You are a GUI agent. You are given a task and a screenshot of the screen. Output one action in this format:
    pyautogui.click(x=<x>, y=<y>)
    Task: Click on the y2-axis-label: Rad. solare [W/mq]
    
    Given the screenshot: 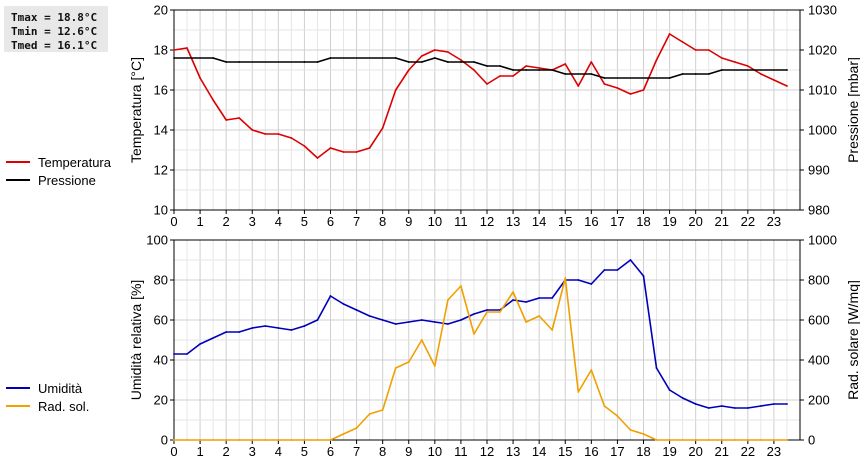 What is the action you would take?
    pyautogui.click(x=852, y=340)
    